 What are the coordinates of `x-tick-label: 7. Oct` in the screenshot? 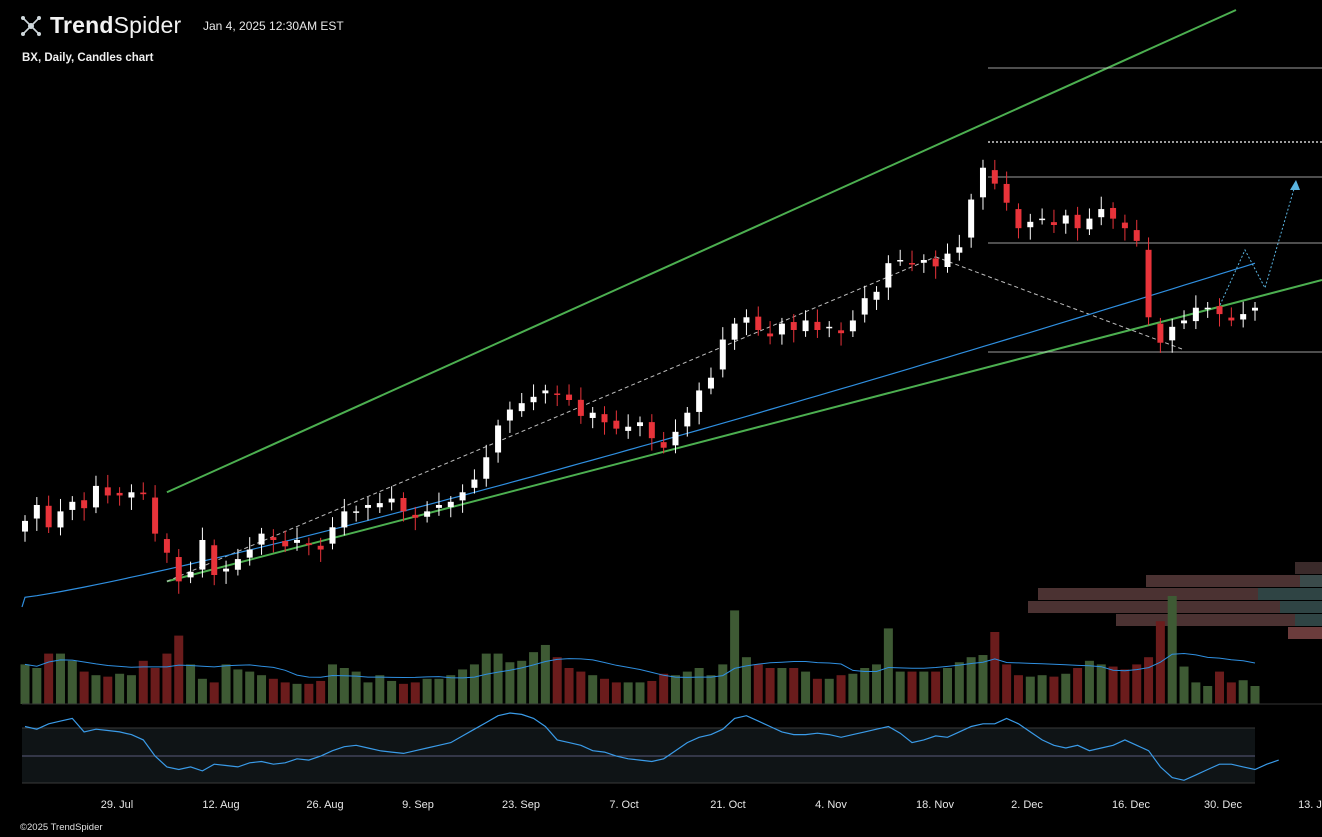 It's located at (623, 805).